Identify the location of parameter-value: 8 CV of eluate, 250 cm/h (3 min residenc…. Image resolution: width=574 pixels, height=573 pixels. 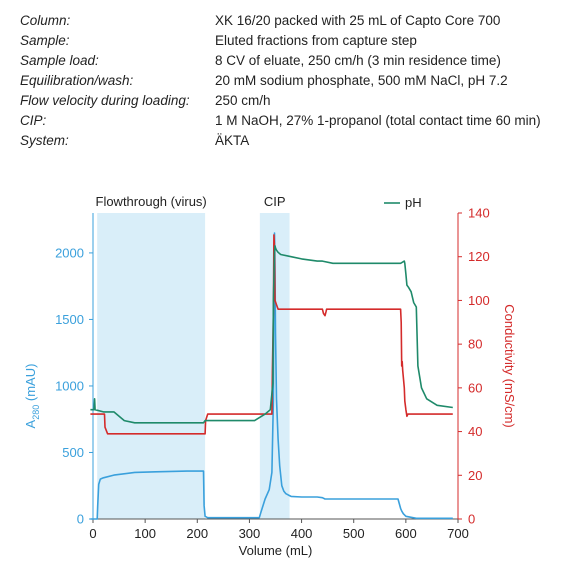
(358, 60).